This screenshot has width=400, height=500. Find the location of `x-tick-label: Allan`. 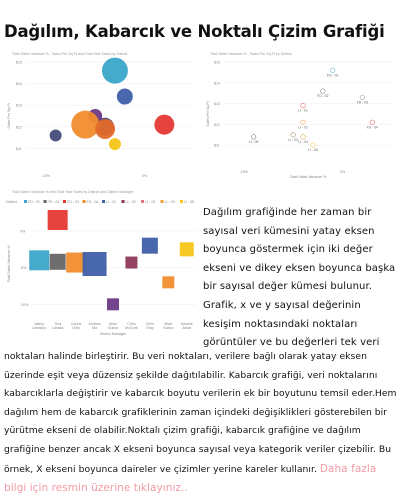

x-tick-label: Allan is located at coordinates (113, 324).